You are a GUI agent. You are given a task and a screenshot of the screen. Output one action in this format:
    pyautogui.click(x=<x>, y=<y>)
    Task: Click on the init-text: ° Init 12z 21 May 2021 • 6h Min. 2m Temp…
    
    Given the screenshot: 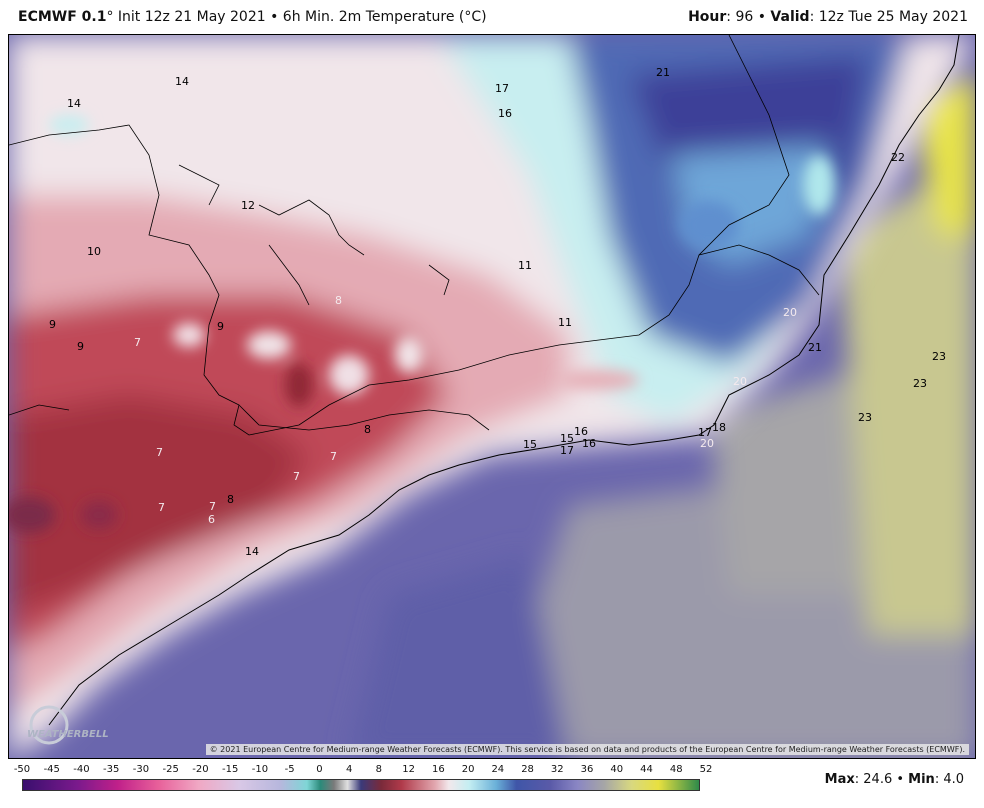 What is the action you would take?
    pyautogui.click(x=296, y=17)
    